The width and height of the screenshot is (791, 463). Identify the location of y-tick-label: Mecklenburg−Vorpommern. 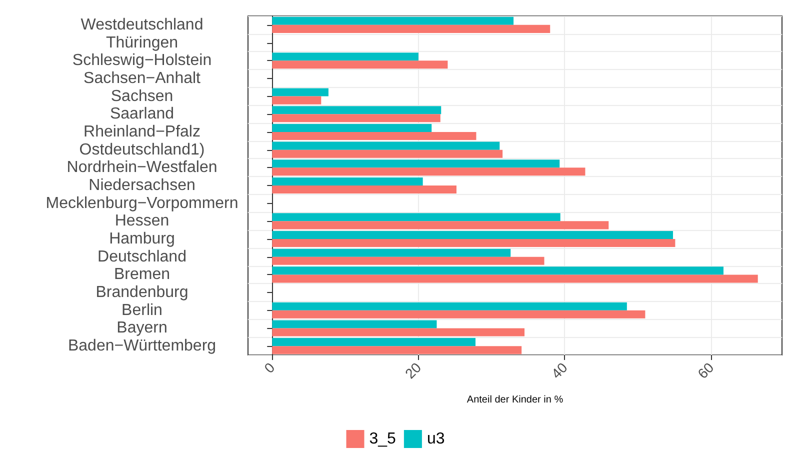
(142, 203).